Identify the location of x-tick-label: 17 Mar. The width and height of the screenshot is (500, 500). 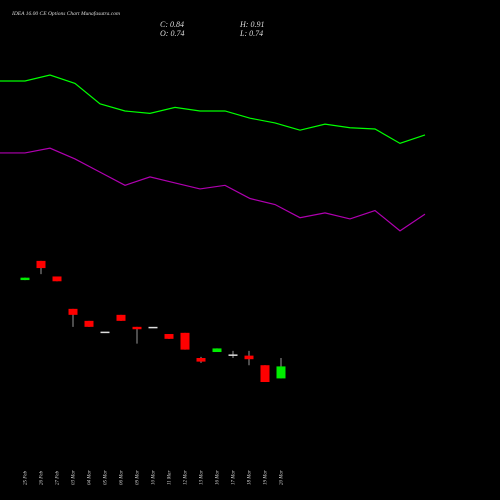
(234, 477).